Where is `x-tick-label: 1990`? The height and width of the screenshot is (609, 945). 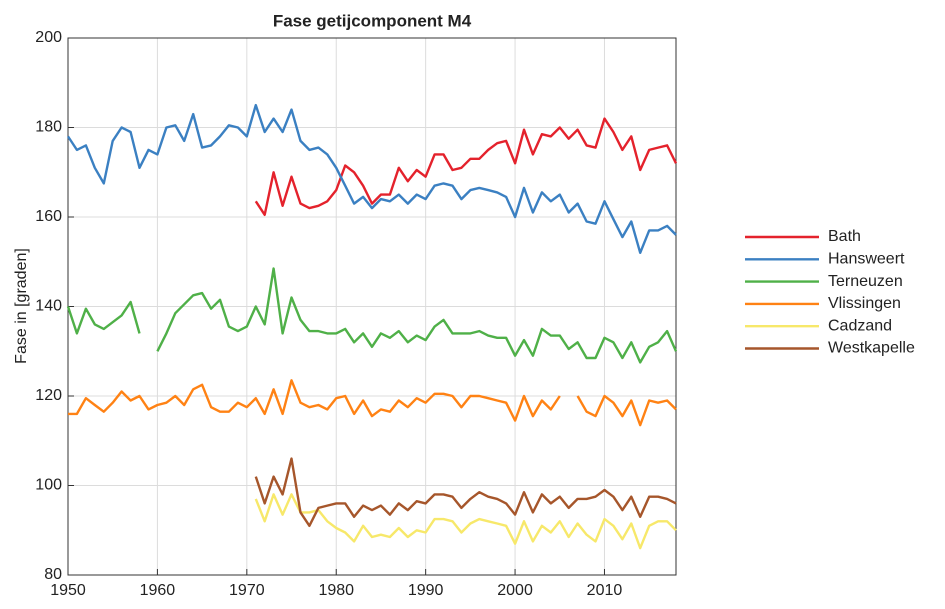
x-tick-label: 1990 is located at coordinates (426, 590).